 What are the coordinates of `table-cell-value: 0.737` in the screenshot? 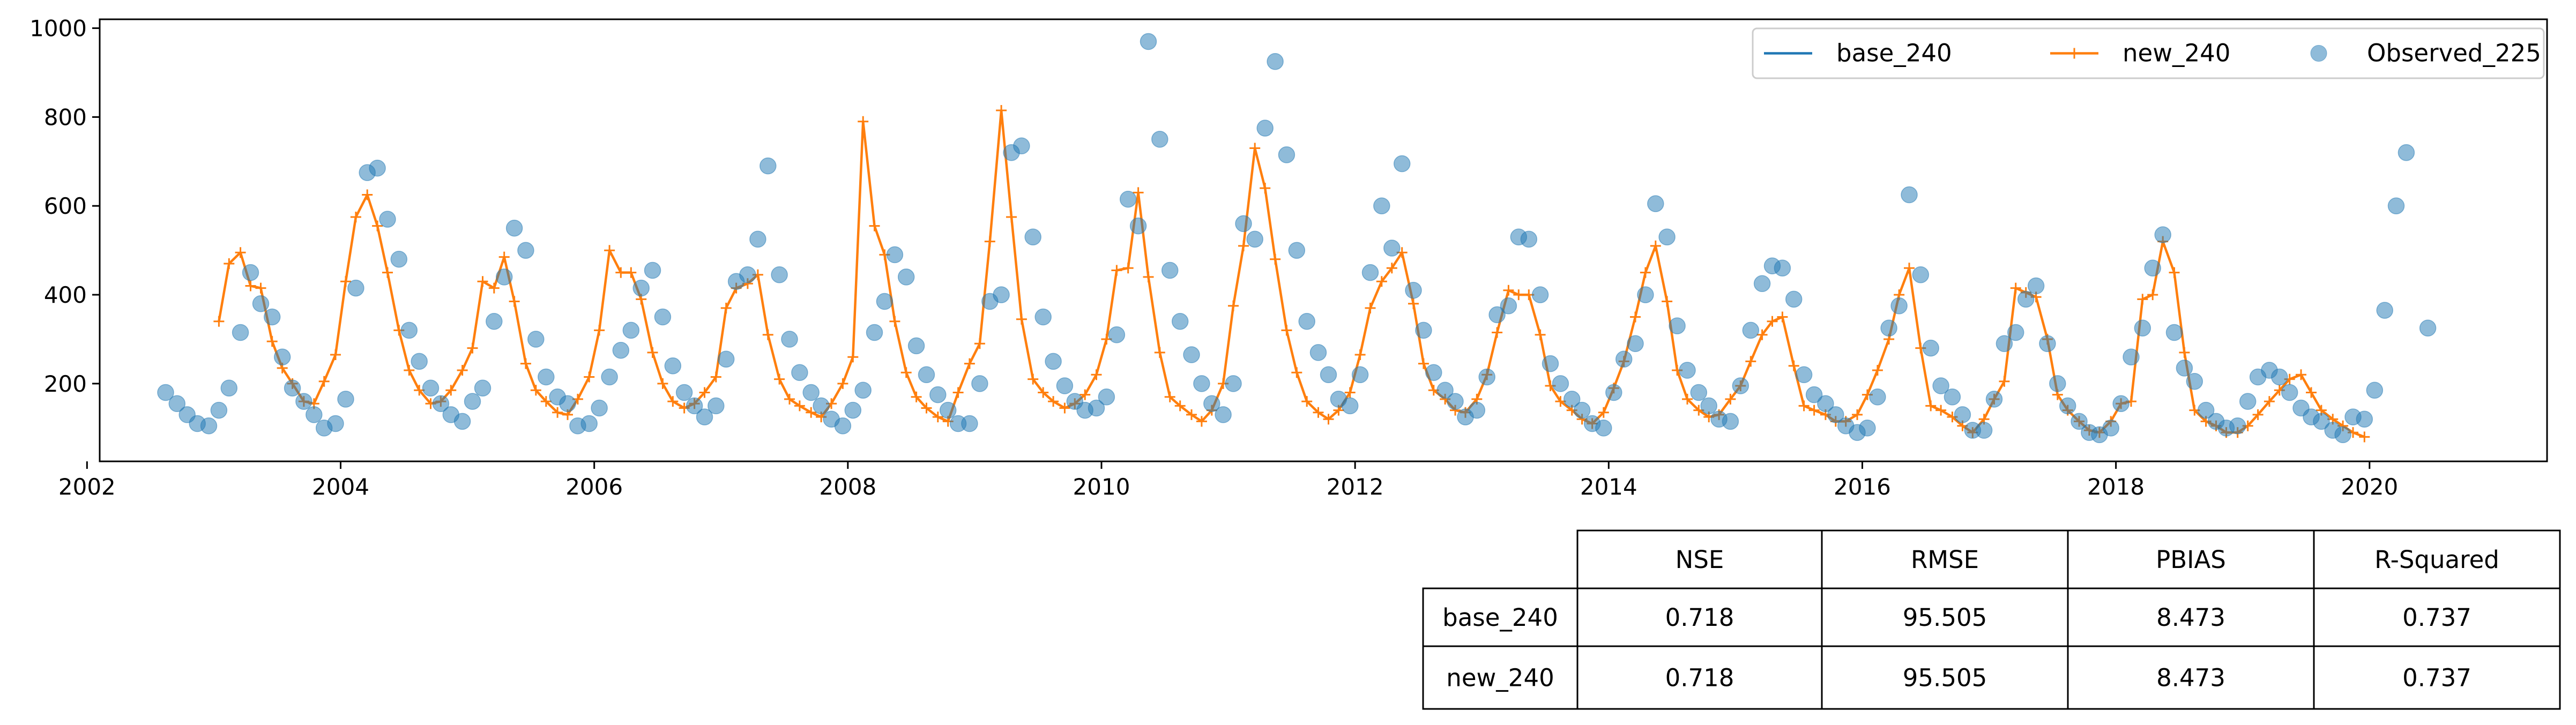 It's located at (2436, 617).